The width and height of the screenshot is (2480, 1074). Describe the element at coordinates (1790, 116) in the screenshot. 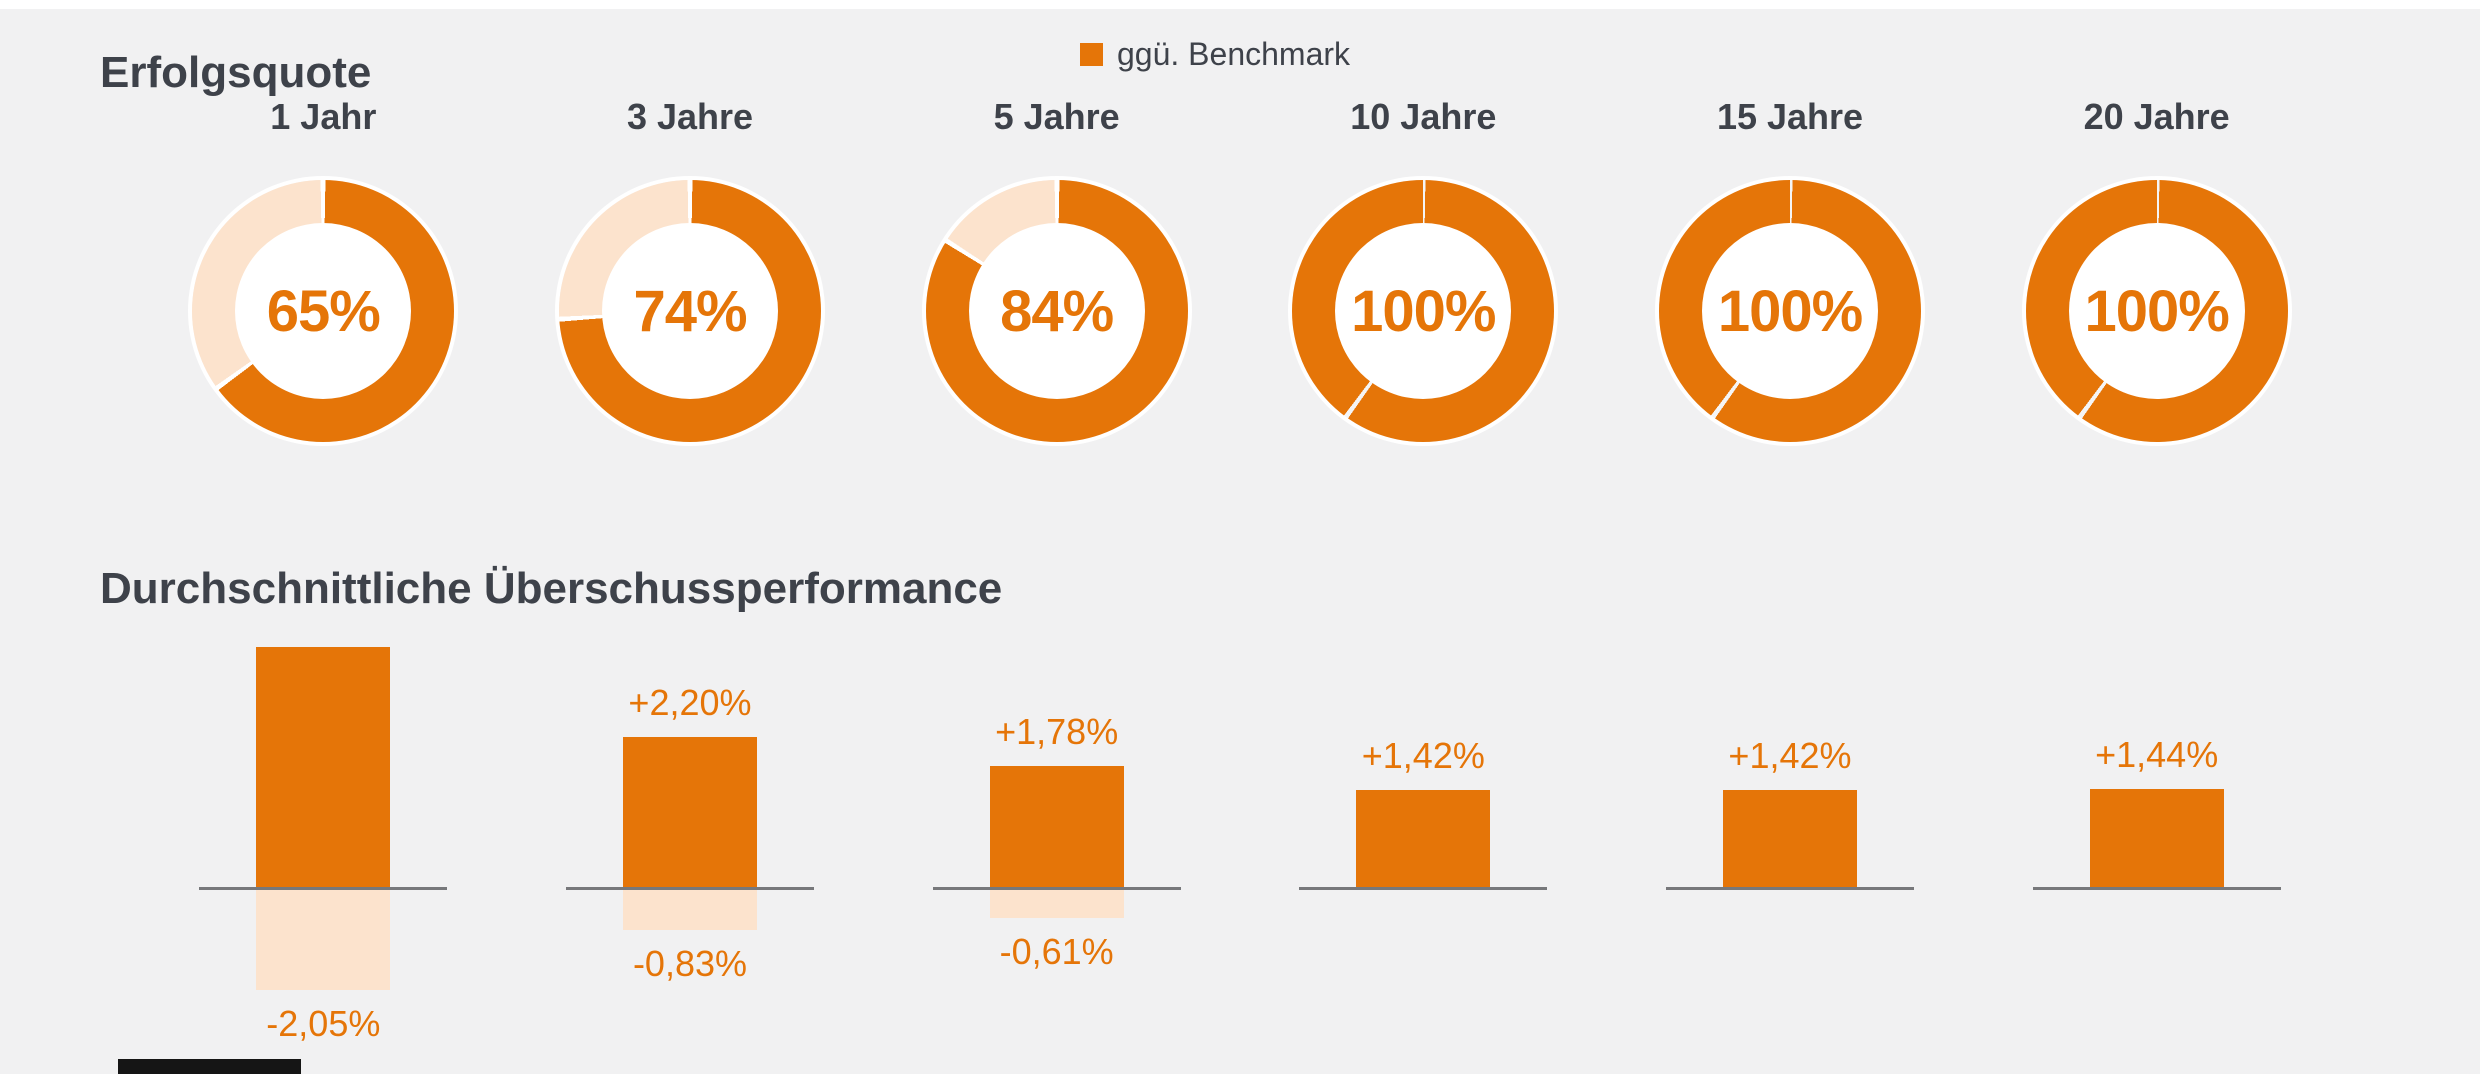

I see `period-label: 15 Jahre` at that location.